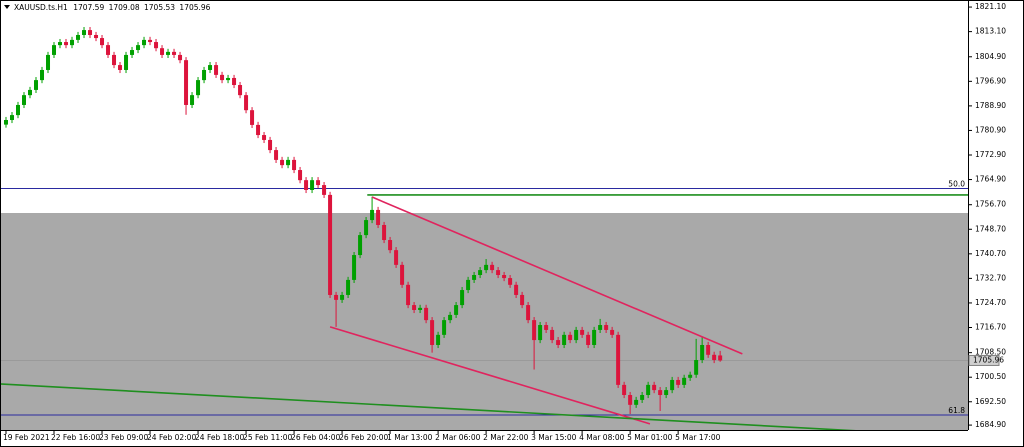  Describe the element at coordinates (363, 437) in the screenshot. I see `x-tick-label: 26 Feb 20:00` at that location.